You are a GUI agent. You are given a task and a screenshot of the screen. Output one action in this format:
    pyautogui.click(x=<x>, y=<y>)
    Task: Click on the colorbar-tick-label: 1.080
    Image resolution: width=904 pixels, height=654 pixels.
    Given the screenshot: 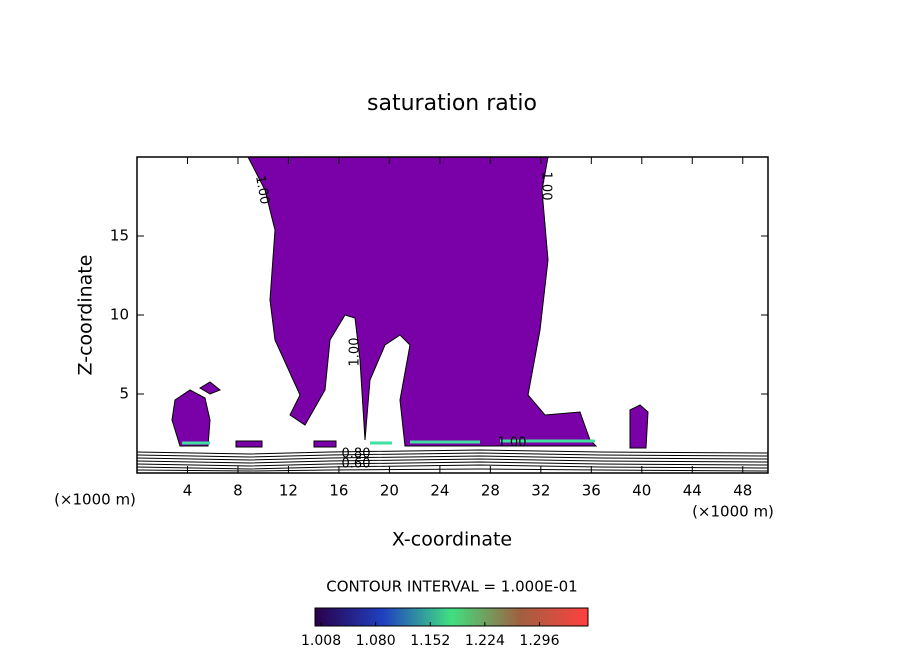 What is the action you would take?
    pyautogui.click(x=376, y=641)
    